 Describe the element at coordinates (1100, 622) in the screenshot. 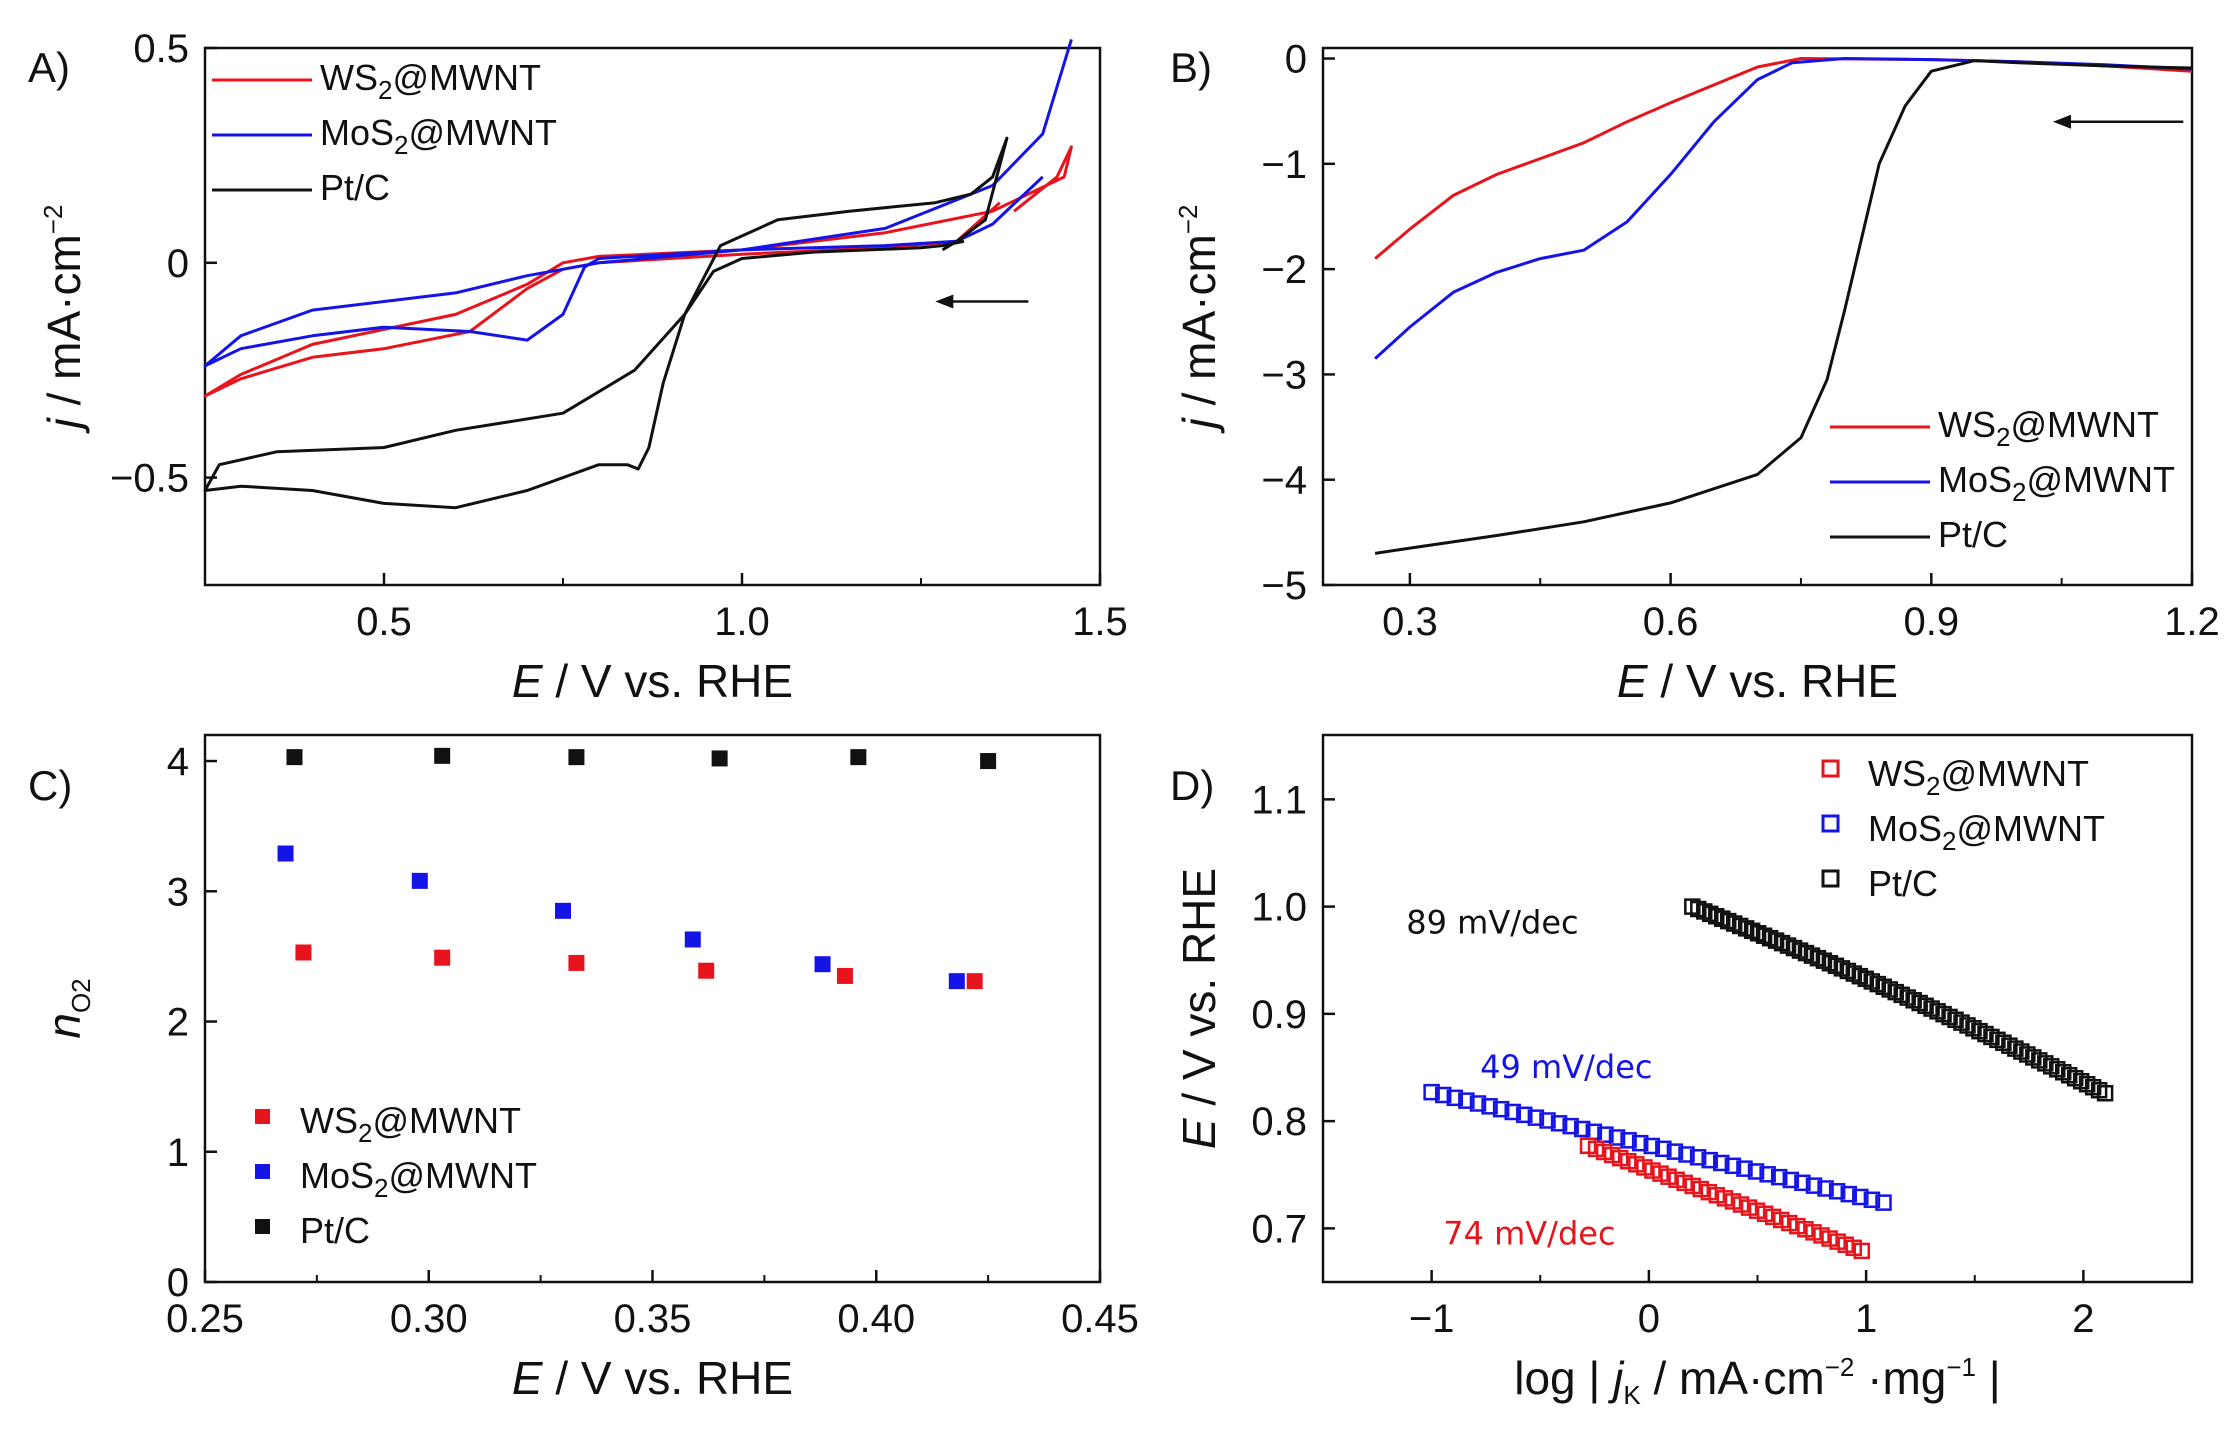

I see `x-tick-label: 1.5` at that location.